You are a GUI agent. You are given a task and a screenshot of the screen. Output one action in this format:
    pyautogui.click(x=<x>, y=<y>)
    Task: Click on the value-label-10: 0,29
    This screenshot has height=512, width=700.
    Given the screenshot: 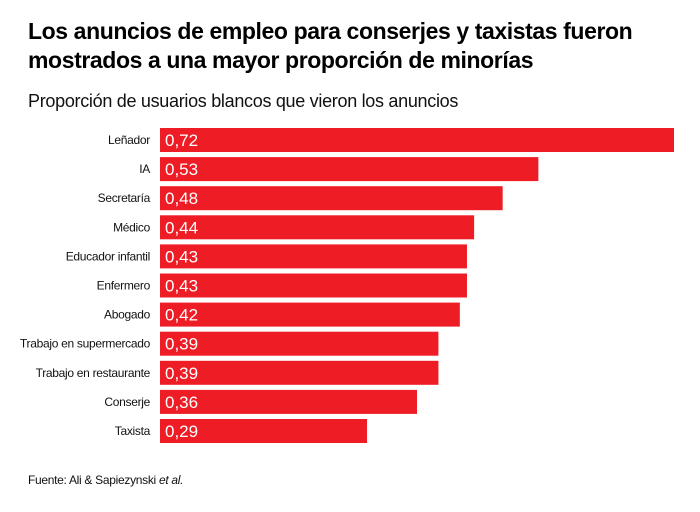 What is the action you would take?
    pyautogui.click(x=181, y=431)
    